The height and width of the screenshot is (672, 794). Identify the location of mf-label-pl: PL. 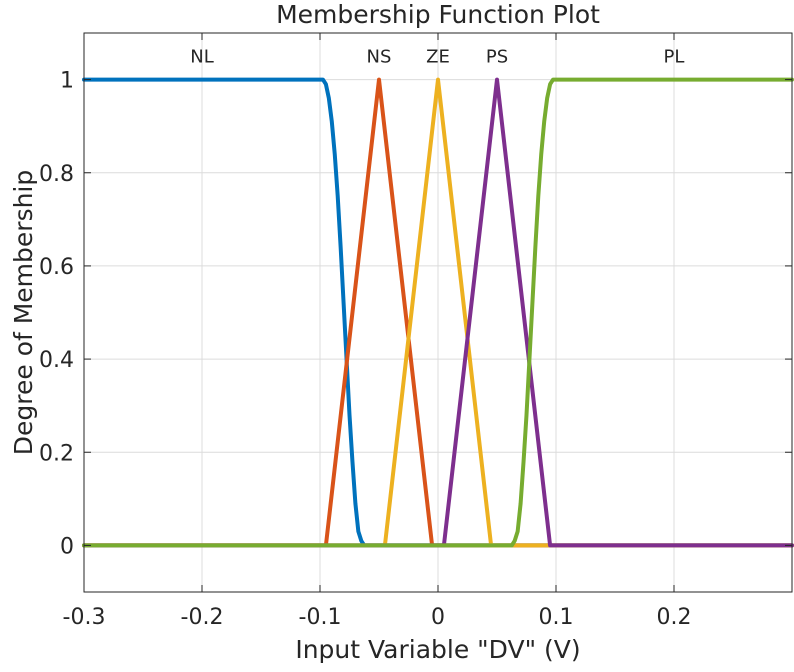
(674, 56).